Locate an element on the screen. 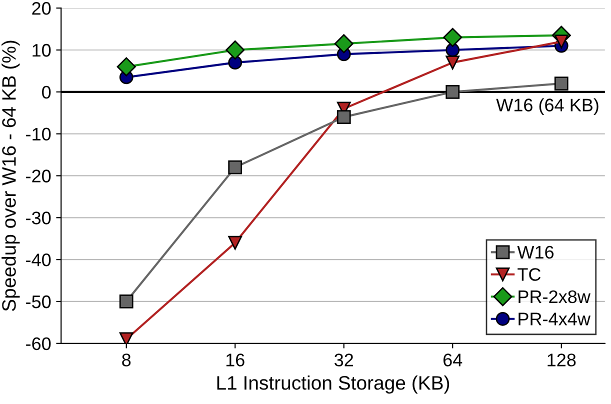 The width and height of the screenshot is (611, 404). legend-label: PR-4x4w is located at coordinates (554, 319).